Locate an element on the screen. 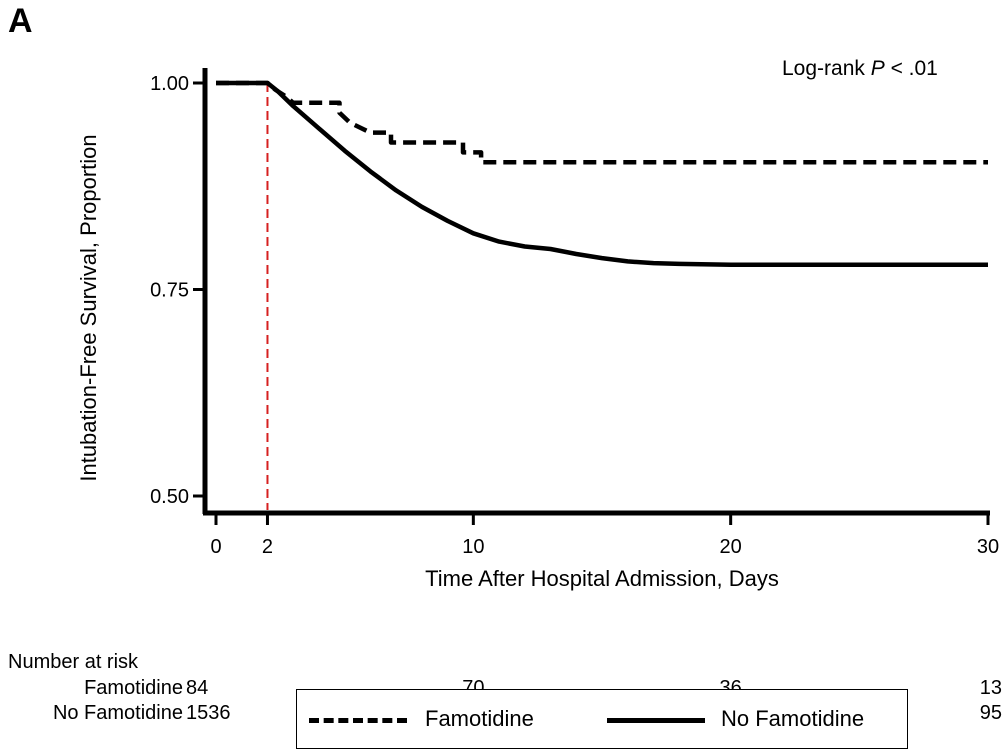 Image resolution: width=1002 pixels, height=749 pixels. x-tick-label: 10 is located at coordinates (473, 547).